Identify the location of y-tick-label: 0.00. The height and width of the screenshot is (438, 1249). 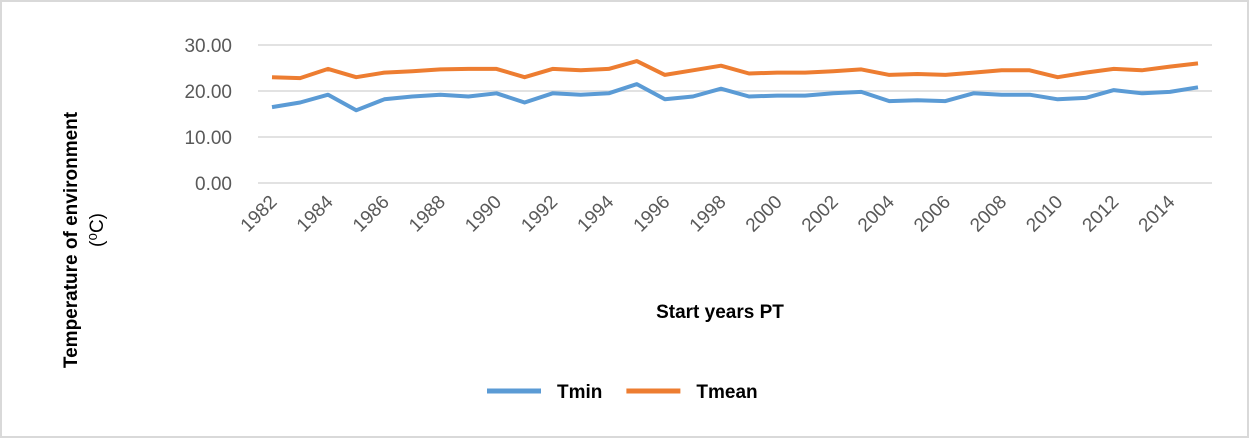
(213, 184).